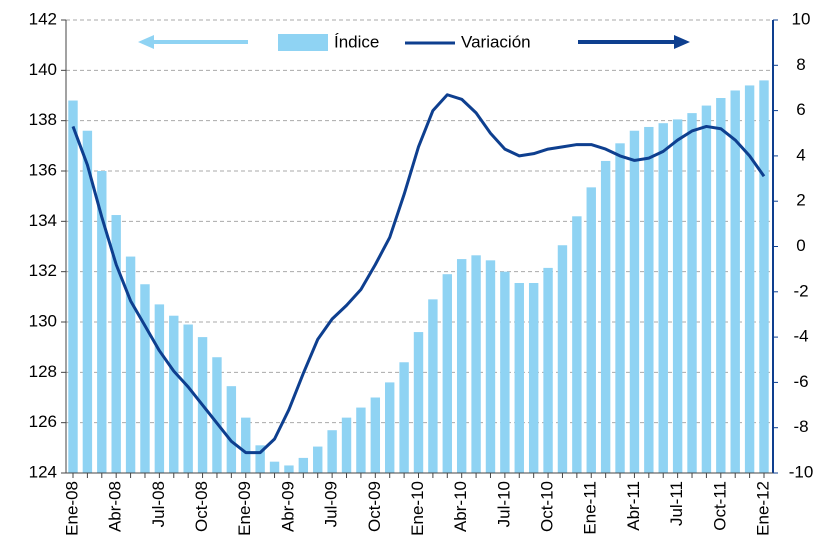 Image resolution: width=822 pixels, height=555 pixels. What do you see at coordinates (414, 41) in the screenshot?
I see `legend: Índice Variación` at bounding box center [414, 41].